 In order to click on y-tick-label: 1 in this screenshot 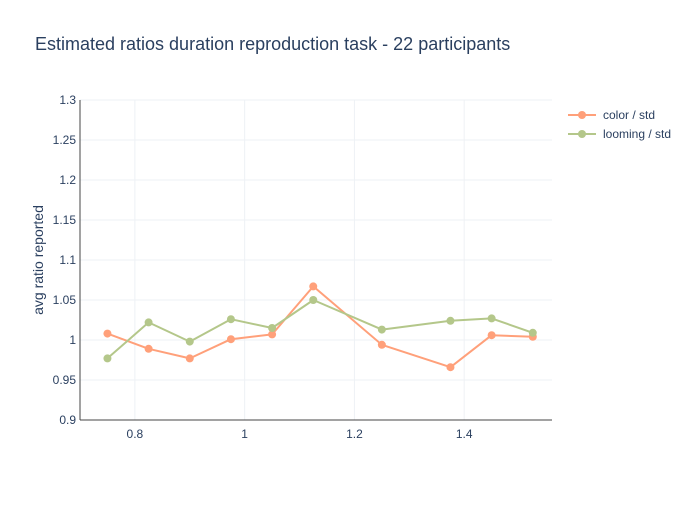, I will do `click(72, 340)`.